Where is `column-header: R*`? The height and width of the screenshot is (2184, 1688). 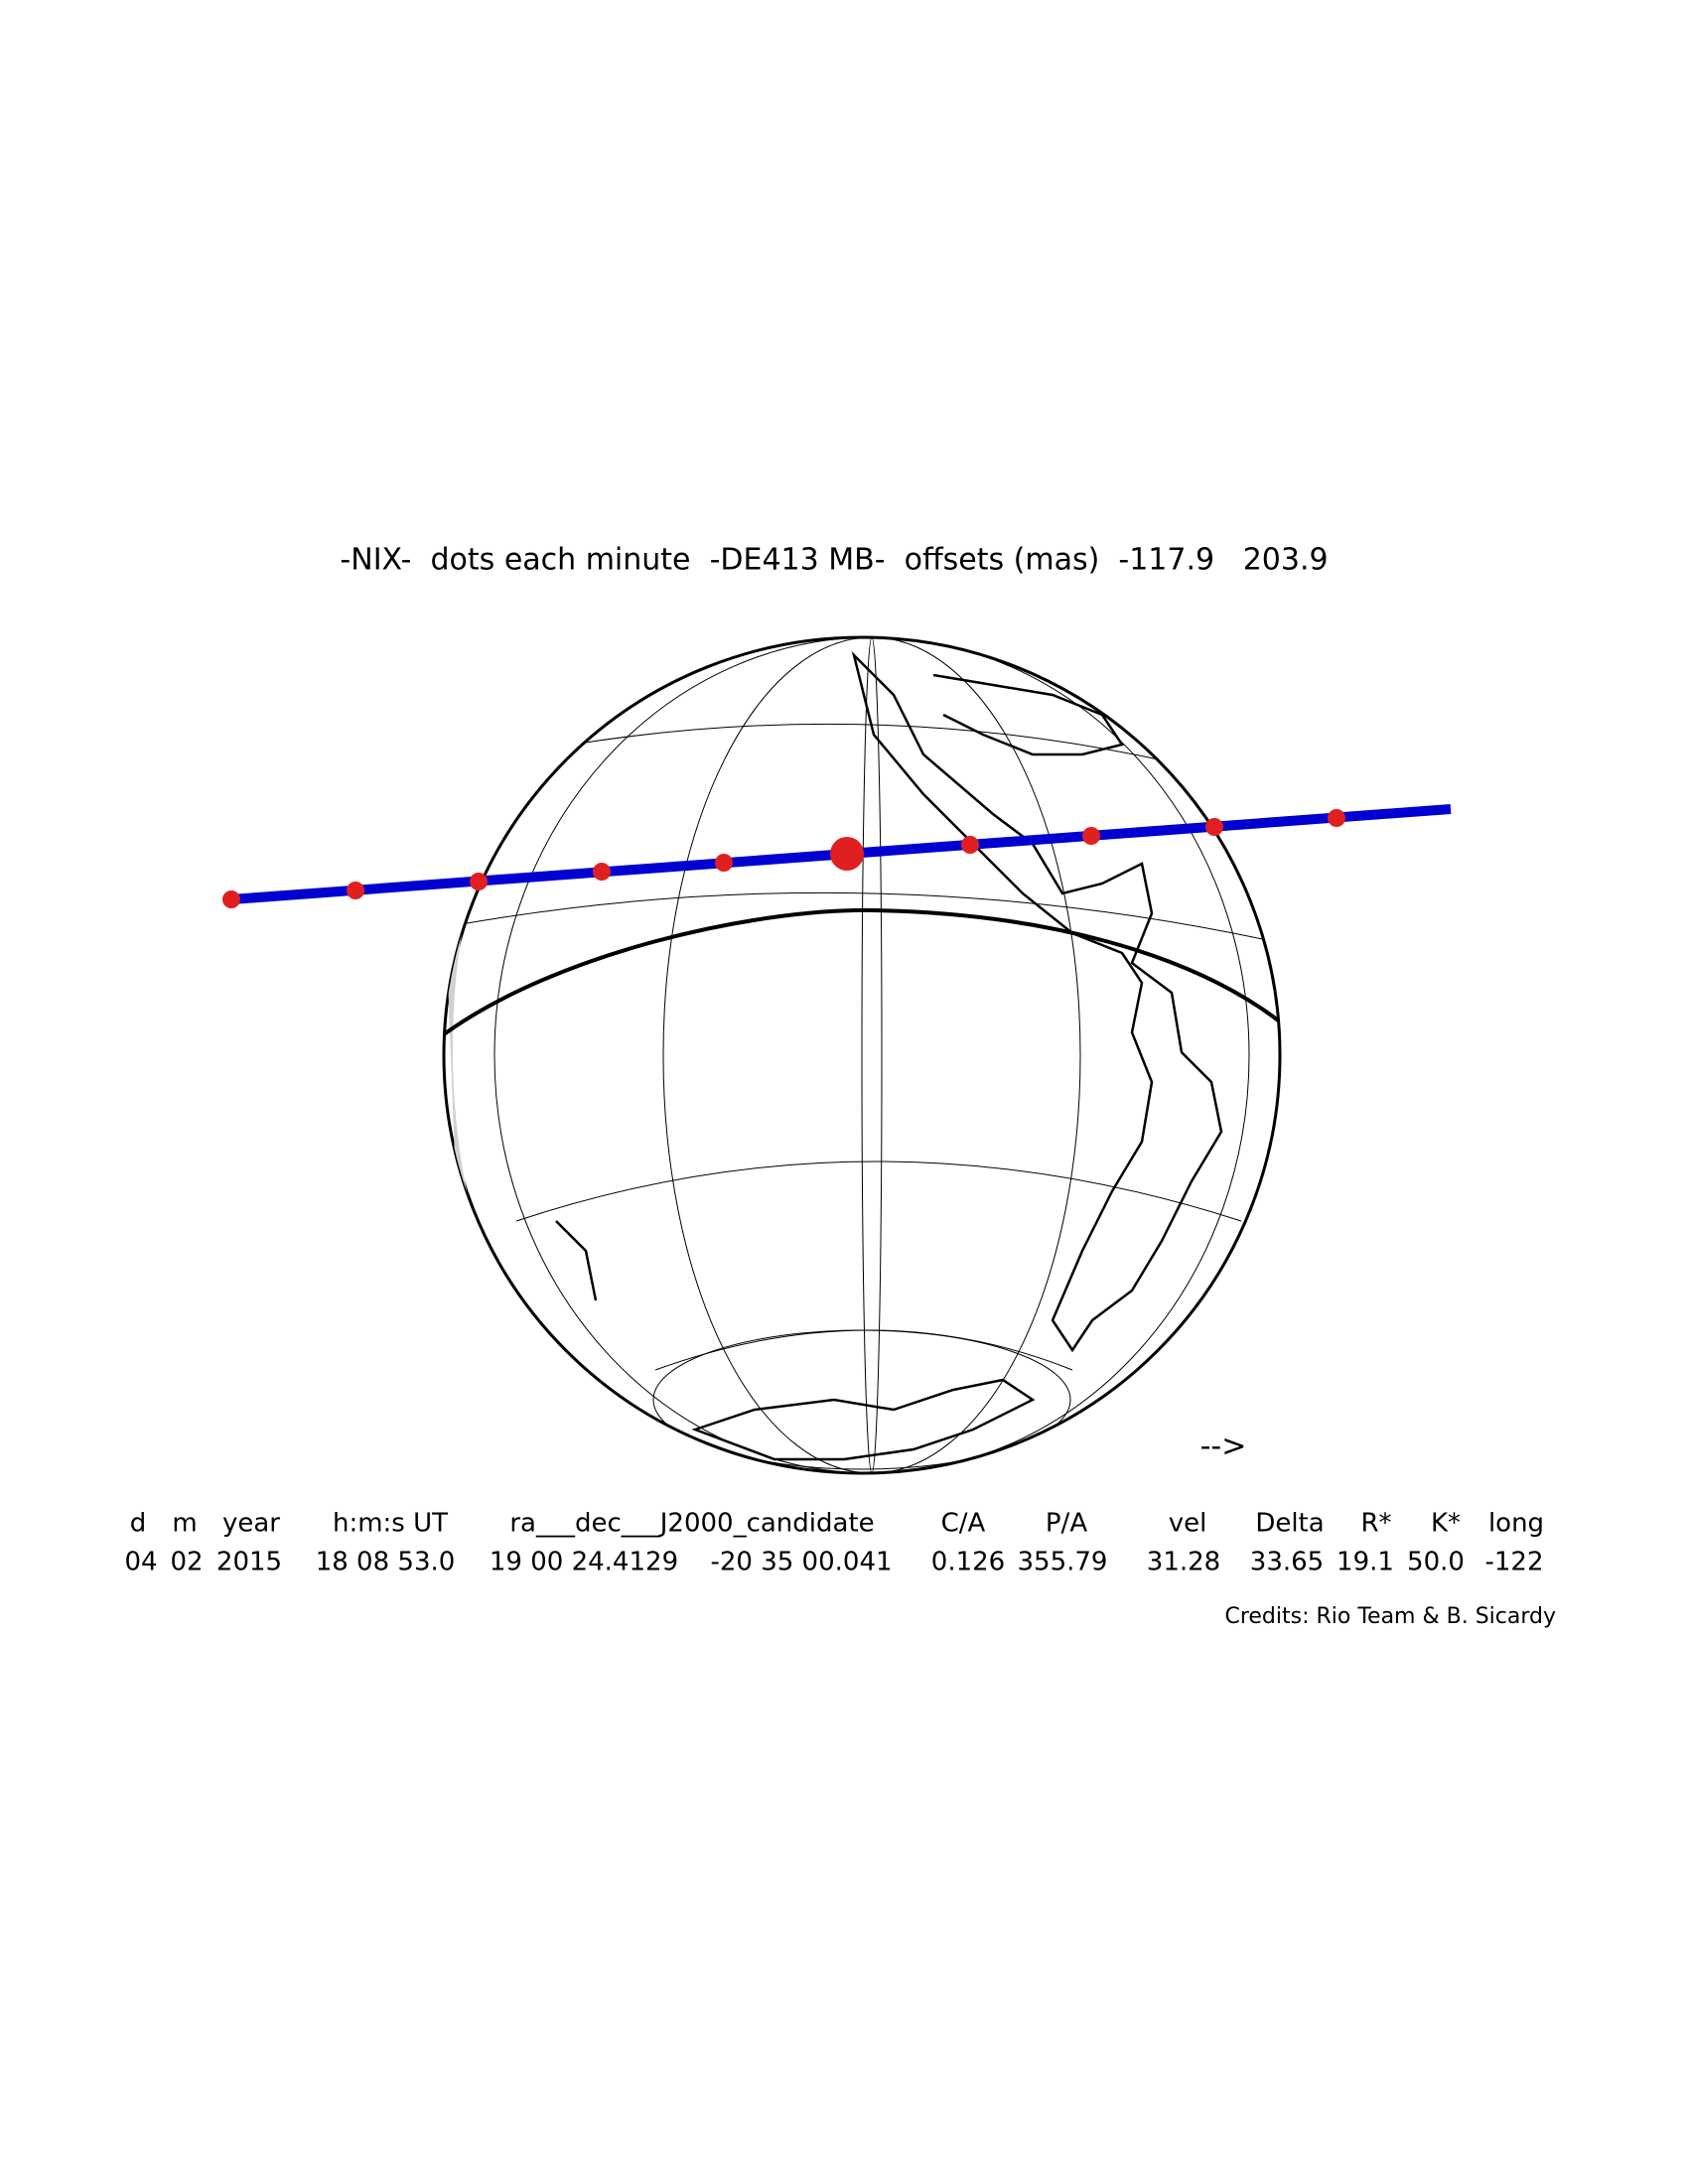 column-header: R* is located at coordinates (1375, 1524).